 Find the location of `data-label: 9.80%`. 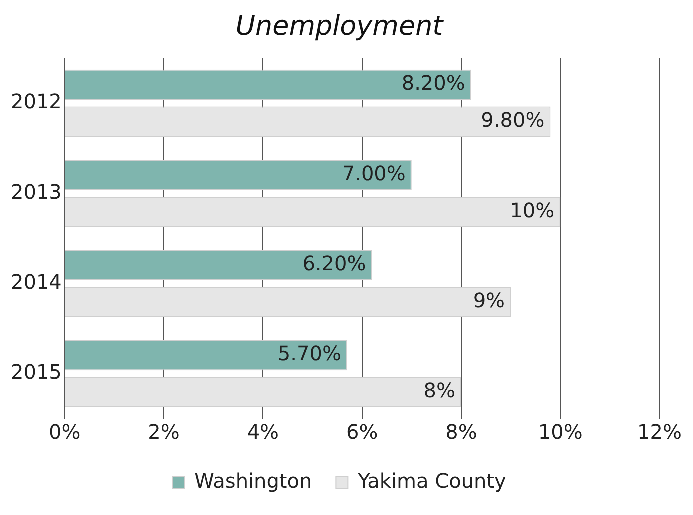

data-label: 9.80% is located at coordinates (513, 120).